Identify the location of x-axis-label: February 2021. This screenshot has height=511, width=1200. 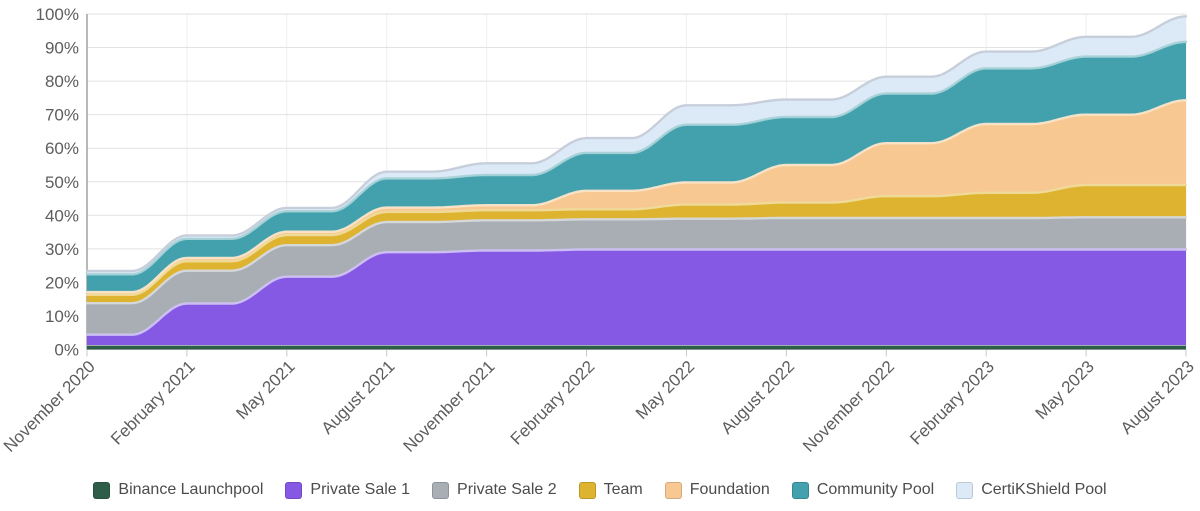
(153, 403).